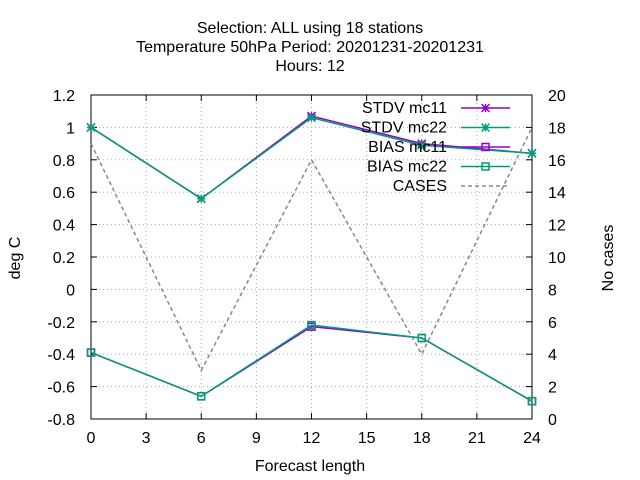  Describe the element at coordinates (64, 226) in the screenshot. I see `y-tick-label: 0.4` at that location.